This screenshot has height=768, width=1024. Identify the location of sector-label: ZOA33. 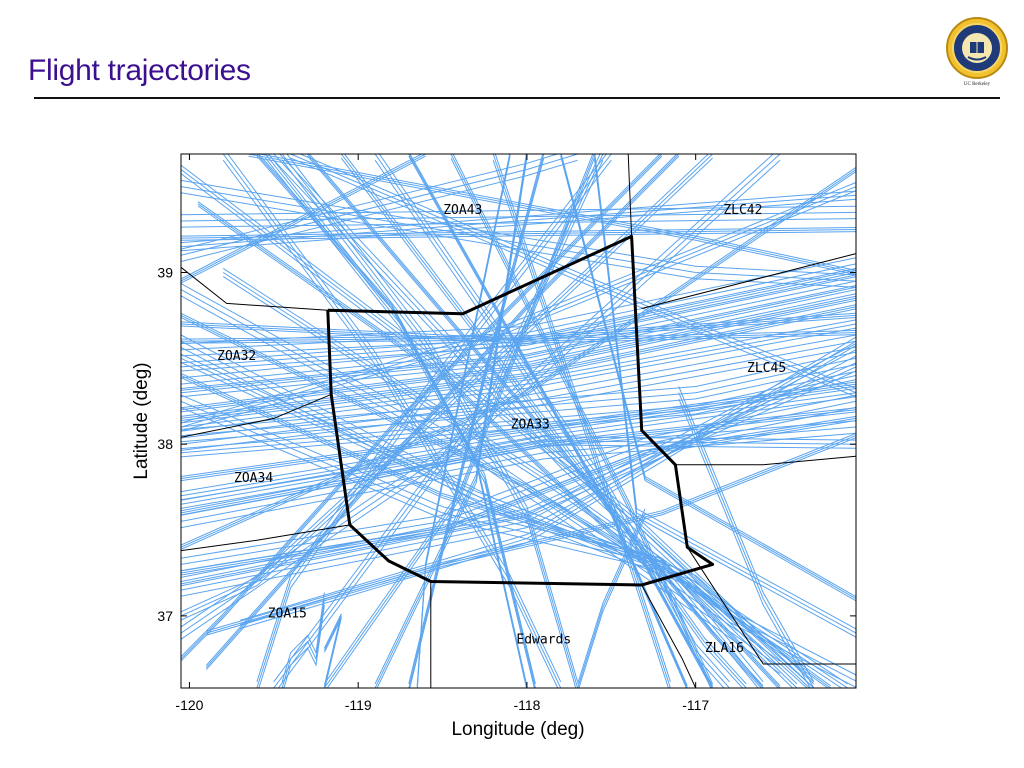
(530, 425).